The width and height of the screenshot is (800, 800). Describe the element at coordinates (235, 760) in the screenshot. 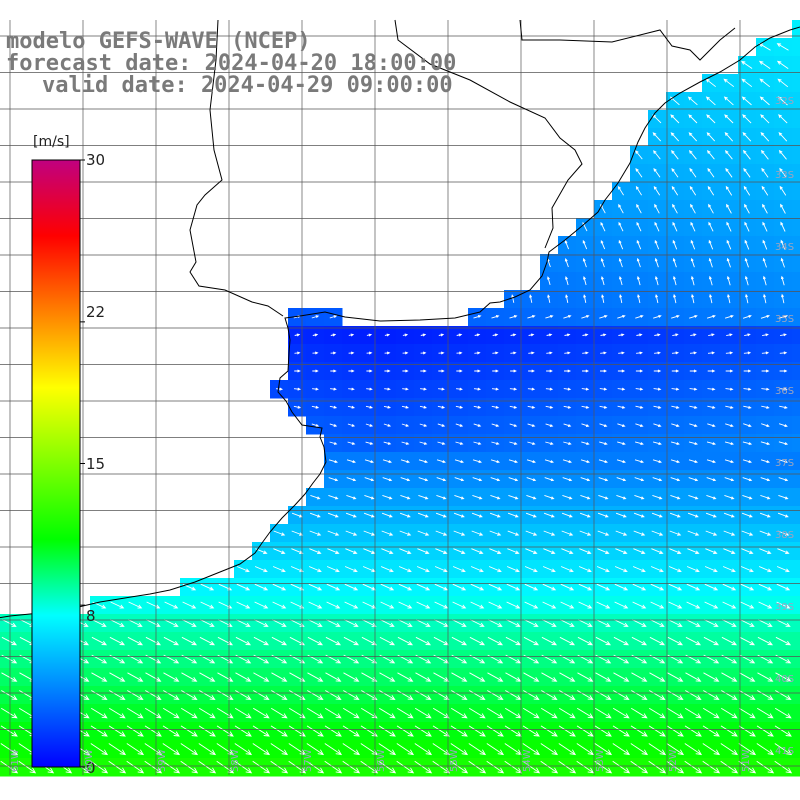

I see `lon-label-58w: 58W` at that location.